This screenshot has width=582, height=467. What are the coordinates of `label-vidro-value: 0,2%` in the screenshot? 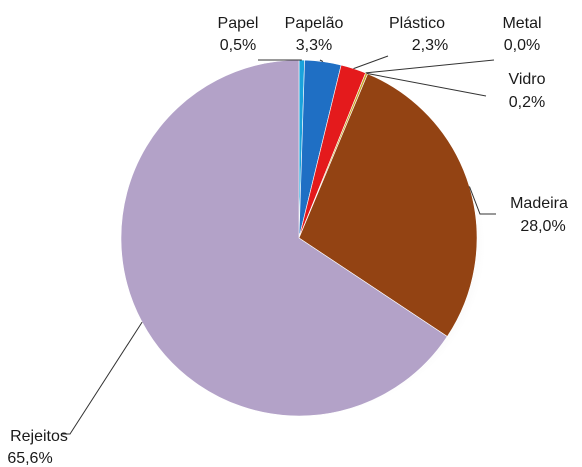 It's located at (527, 102).